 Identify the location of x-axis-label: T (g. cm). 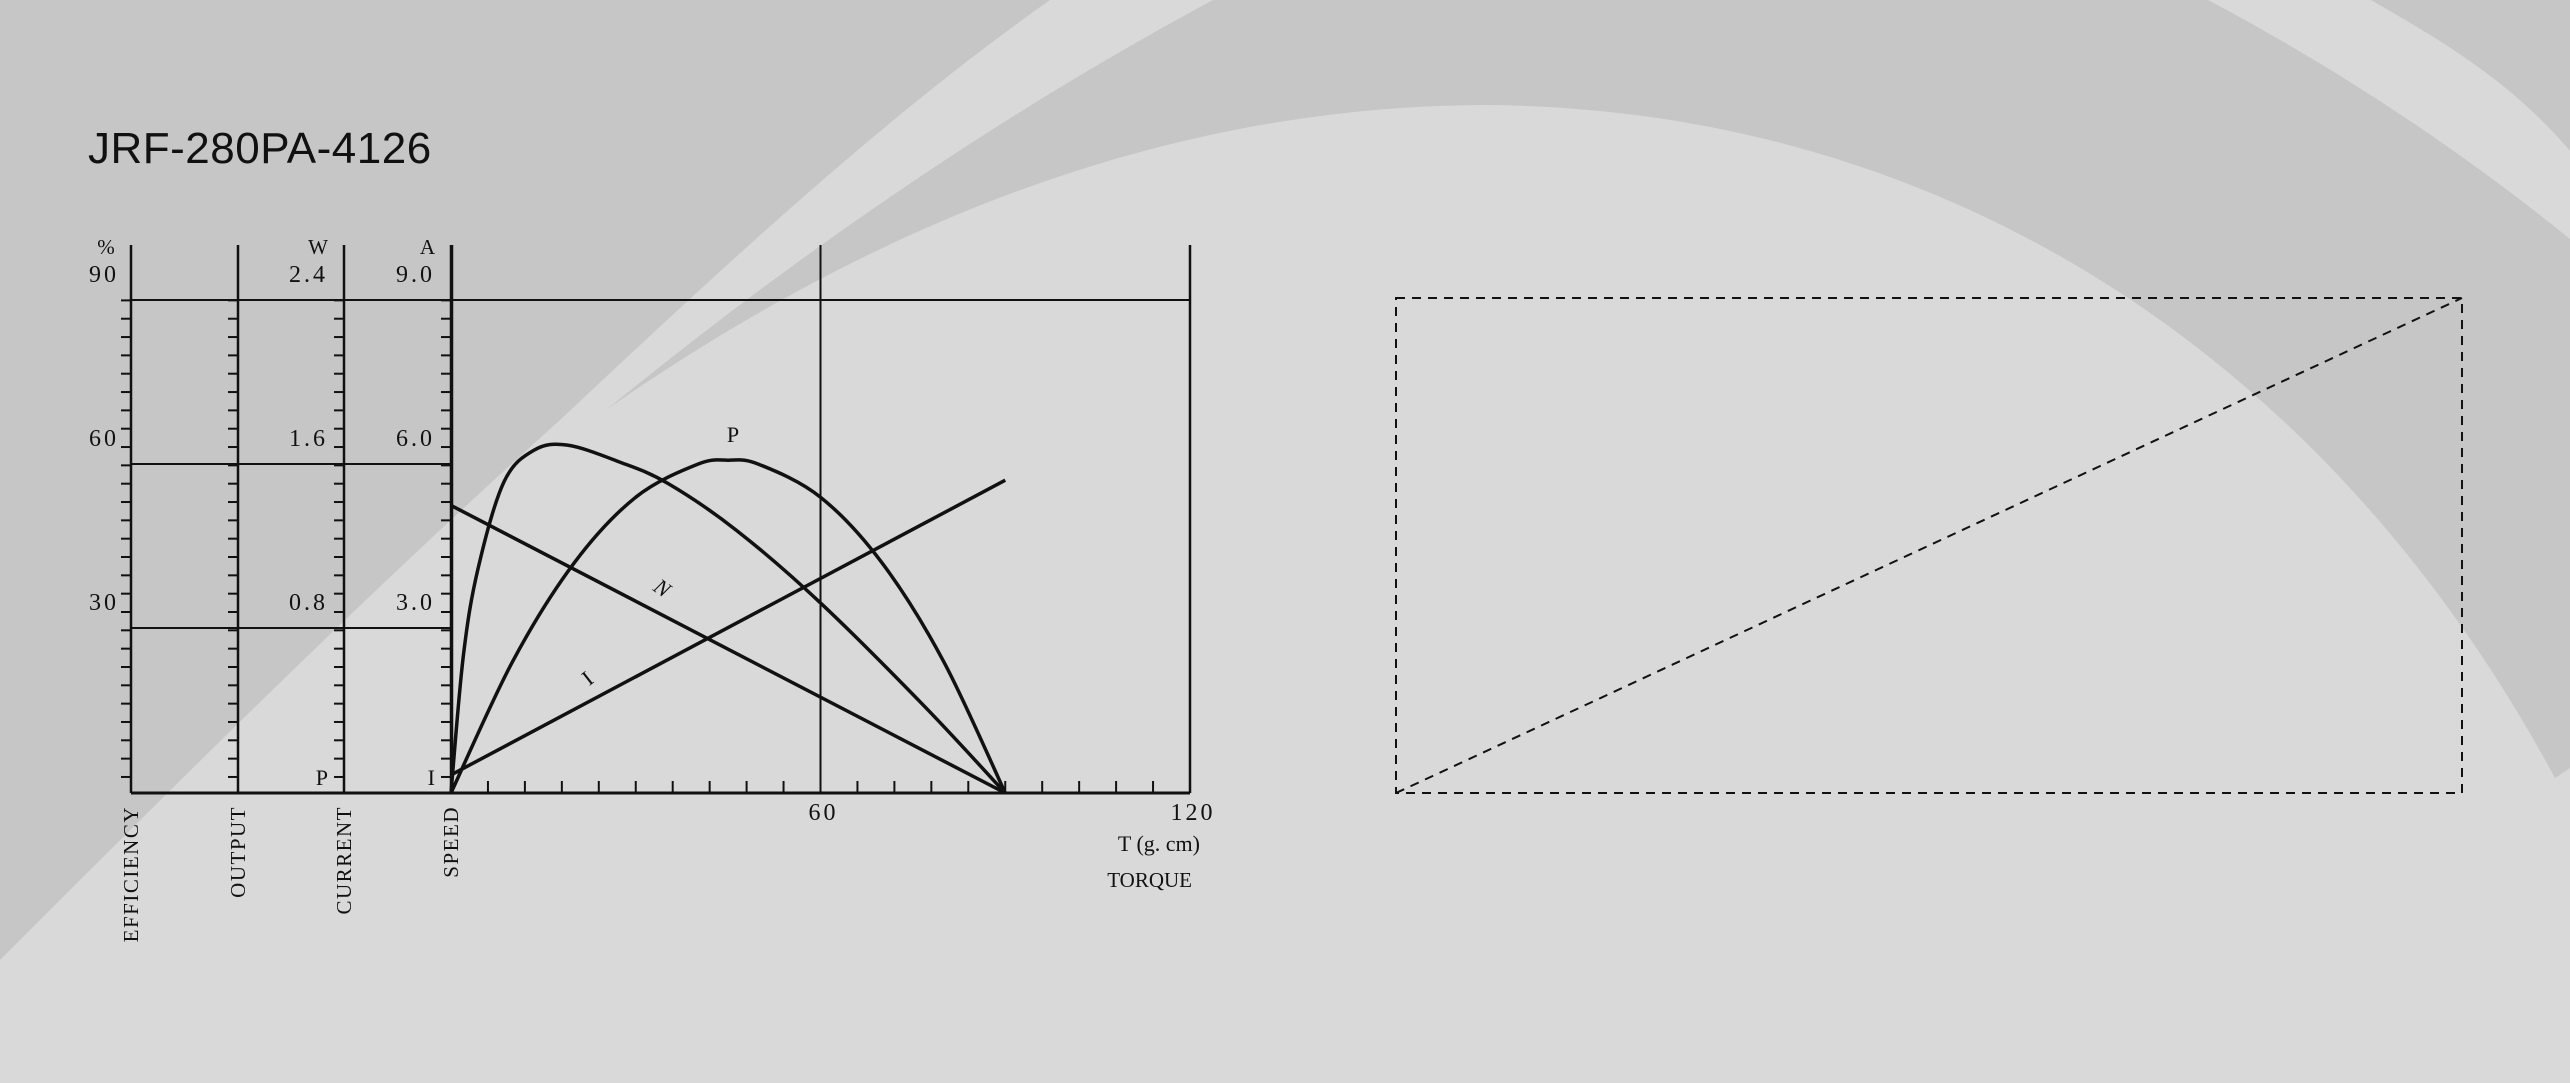
(1159, 843).